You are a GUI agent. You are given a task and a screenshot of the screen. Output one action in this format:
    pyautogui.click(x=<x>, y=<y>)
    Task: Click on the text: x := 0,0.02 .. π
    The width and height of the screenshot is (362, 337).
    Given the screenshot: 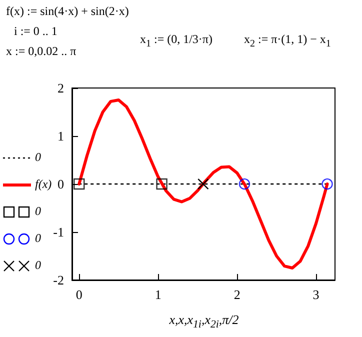 What is the action you would take?
    pyautogui.click(x=41, y=51)
    